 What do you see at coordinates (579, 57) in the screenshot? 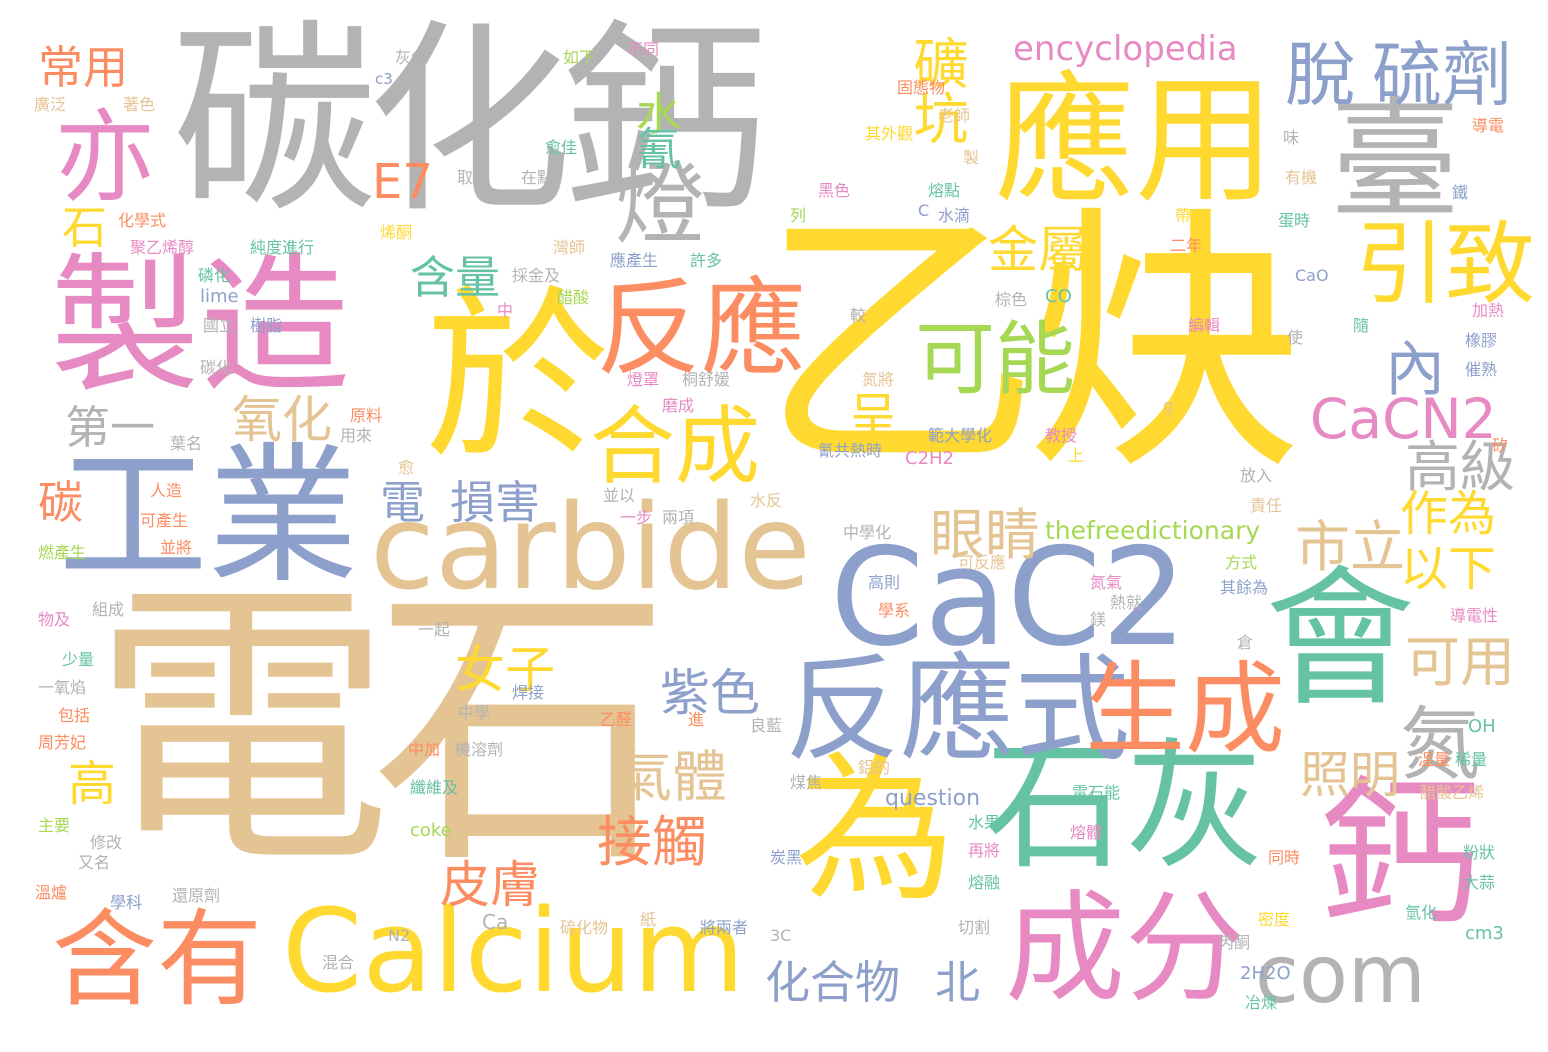
I see `word-如下: 如下` at bounding box center [579, 57].